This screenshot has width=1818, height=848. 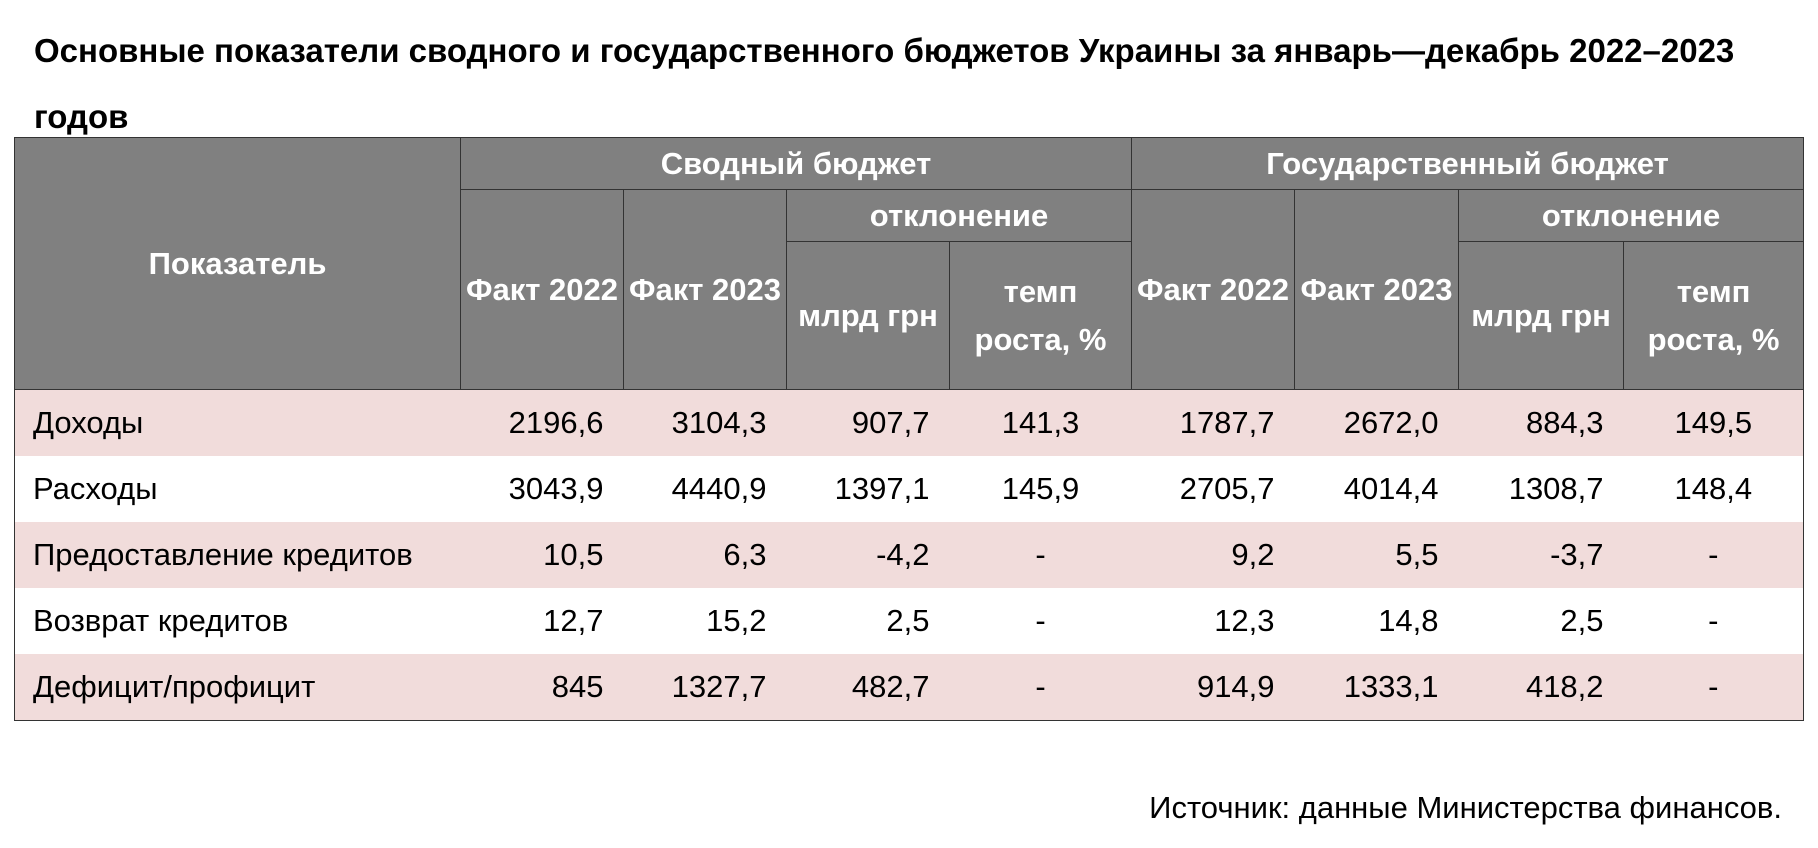 I want to click on cell-value: 3104,3, so click(x=705, y=422).